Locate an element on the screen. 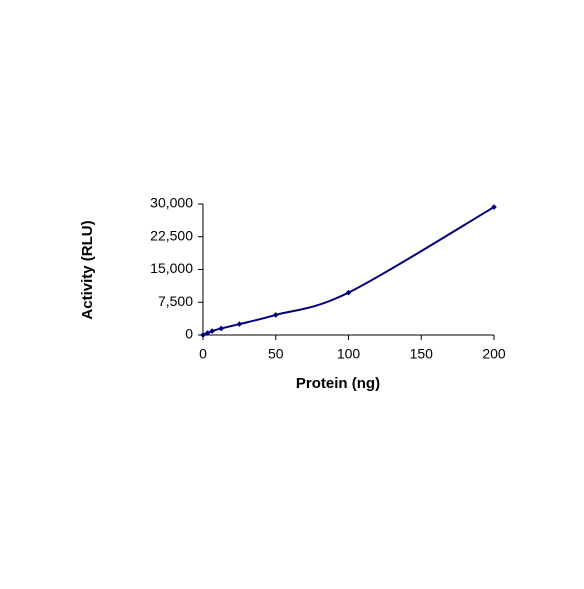 This screenshot has width=584, height=589. x-axis-title: Protein (ng) is located at coordinates (338, 383).